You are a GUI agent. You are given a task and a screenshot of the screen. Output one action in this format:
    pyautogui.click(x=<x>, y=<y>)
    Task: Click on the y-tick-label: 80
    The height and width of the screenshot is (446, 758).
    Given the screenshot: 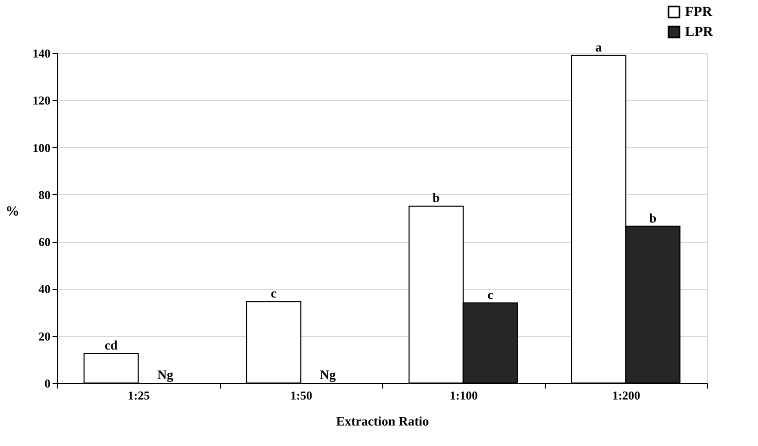 What is the action you would take?
    pyautogui.click(x=44, y=195)
    